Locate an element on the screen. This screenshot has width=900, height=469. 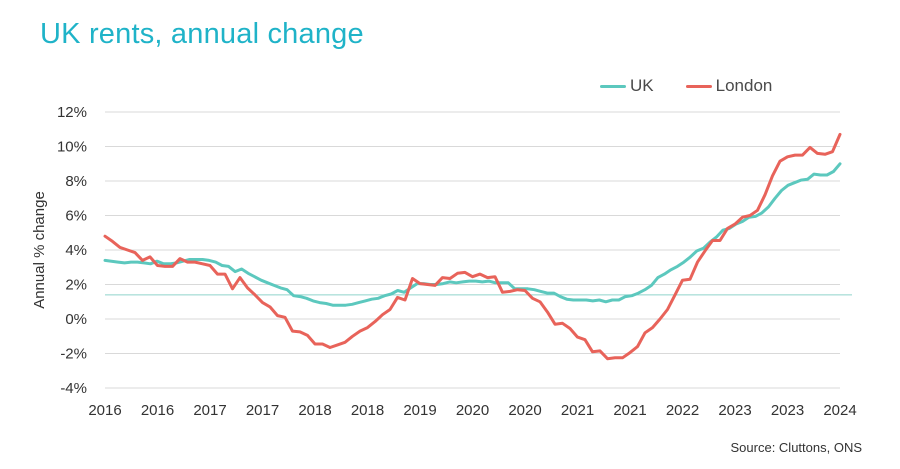
legend-label-uk: UK is located at coordinates (642, 85).